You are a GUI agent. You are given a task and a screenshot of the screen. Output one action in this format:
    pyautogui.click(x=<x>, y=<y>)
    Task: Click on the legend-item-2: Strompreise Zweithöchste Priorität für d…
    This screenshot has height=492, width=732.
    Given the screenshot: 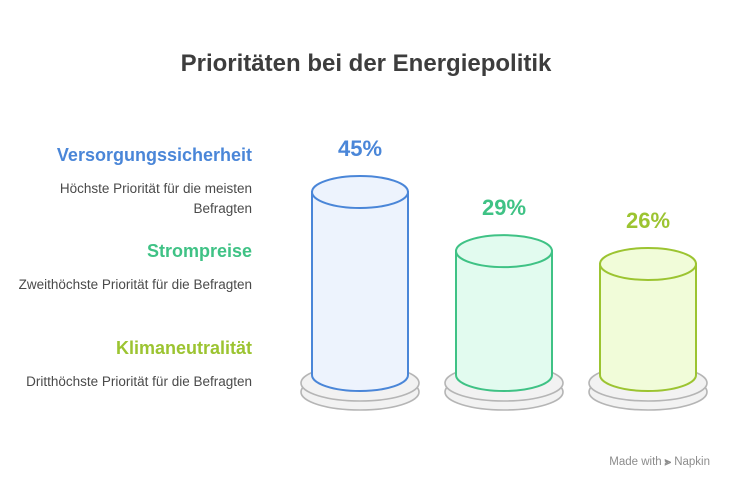 What is the action you would take?
    pyautogui.click(x=126, y=268)
    